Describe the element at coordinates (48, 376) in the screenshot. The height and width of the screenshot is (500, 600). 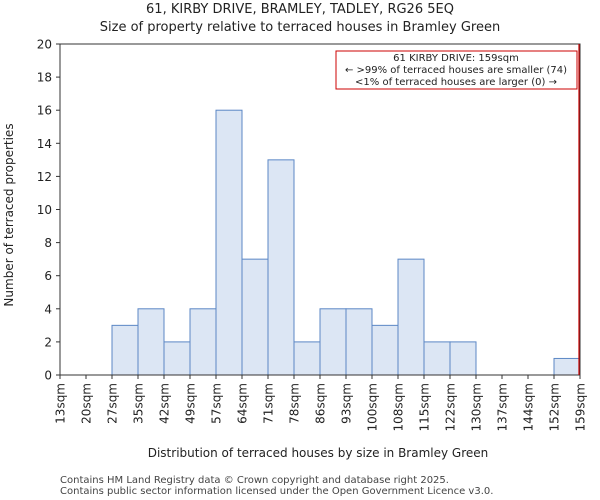
I see `y-tick-label: 0` at that location.